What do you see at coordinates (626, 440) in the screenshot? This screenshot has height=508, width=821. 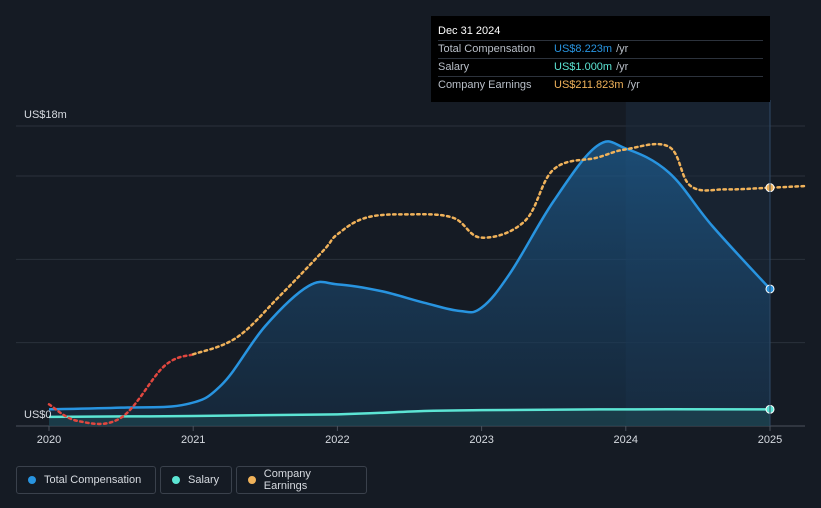 I see `x-tick-label: 2024` at bounding box center [626, 440].